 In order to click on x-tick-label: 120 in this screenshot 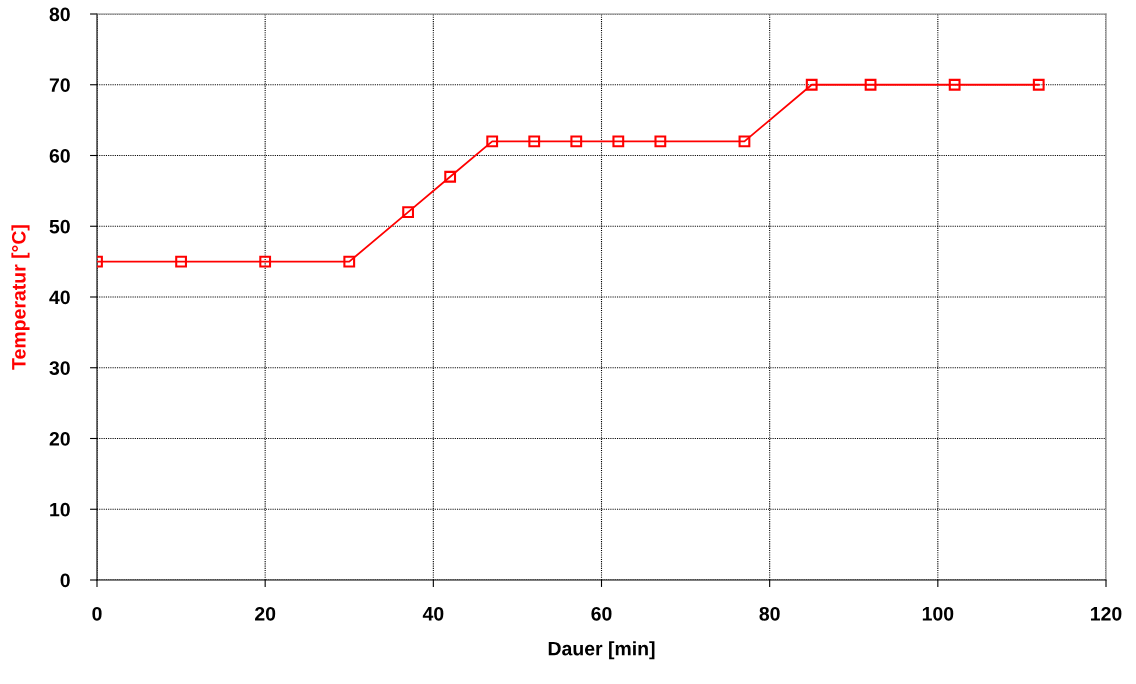, I will do `click(1106, 613)`.